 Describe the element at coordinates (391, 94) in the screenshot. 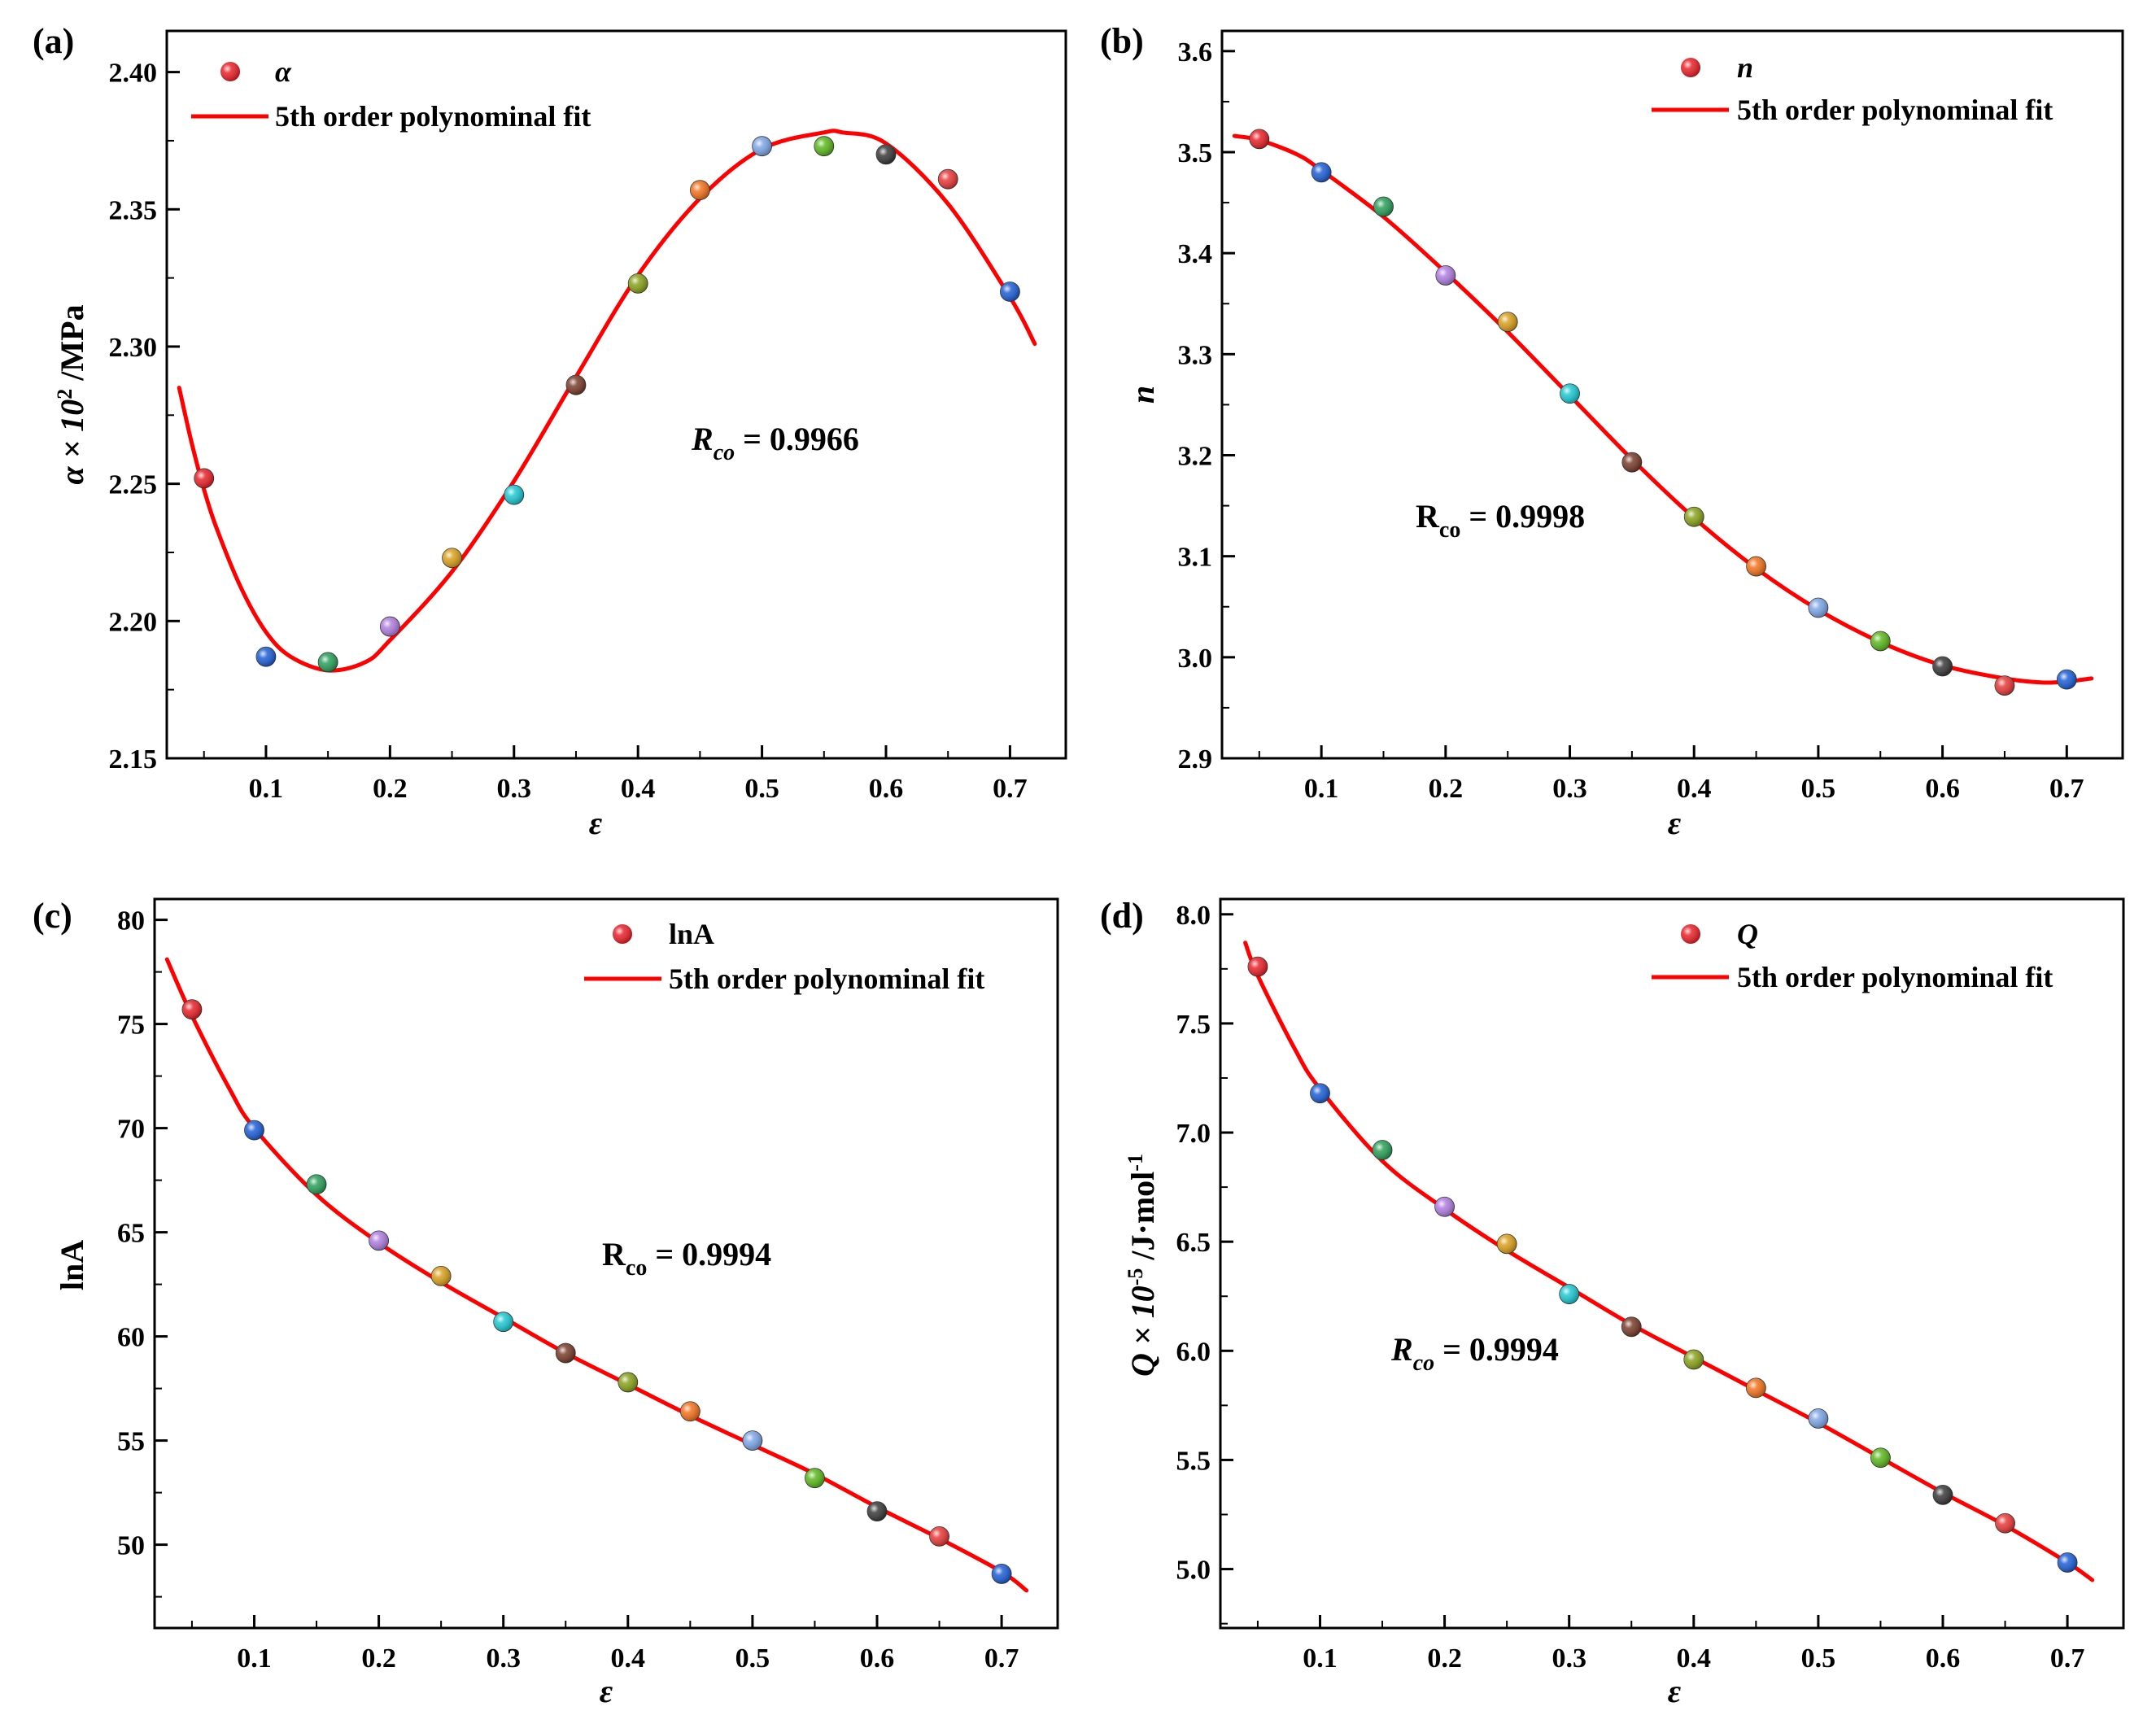

I see `legend: α 5th order polynominal fit` at that location.